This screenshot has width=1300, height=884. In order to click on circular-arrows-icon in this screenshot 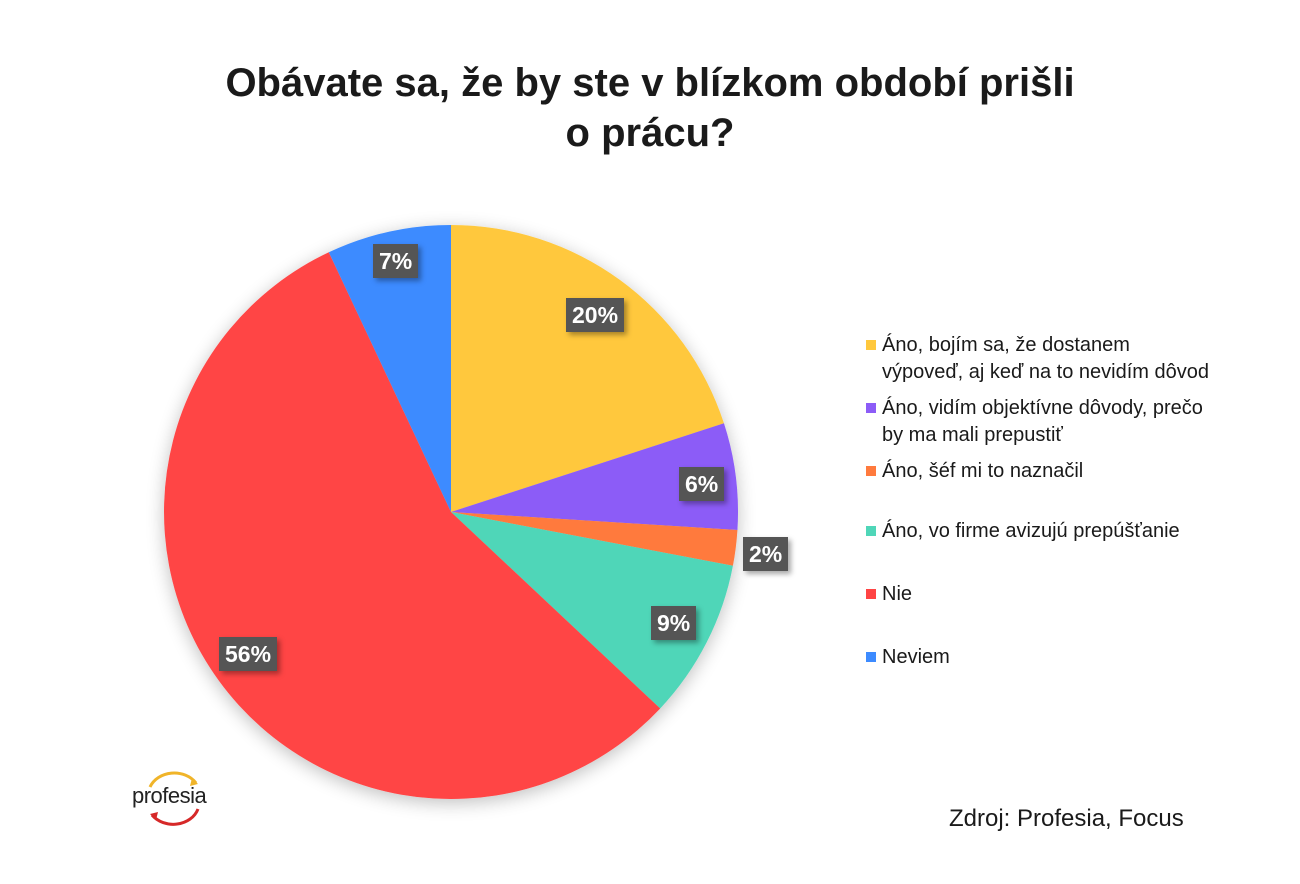, I will do `click(174, 798)`.